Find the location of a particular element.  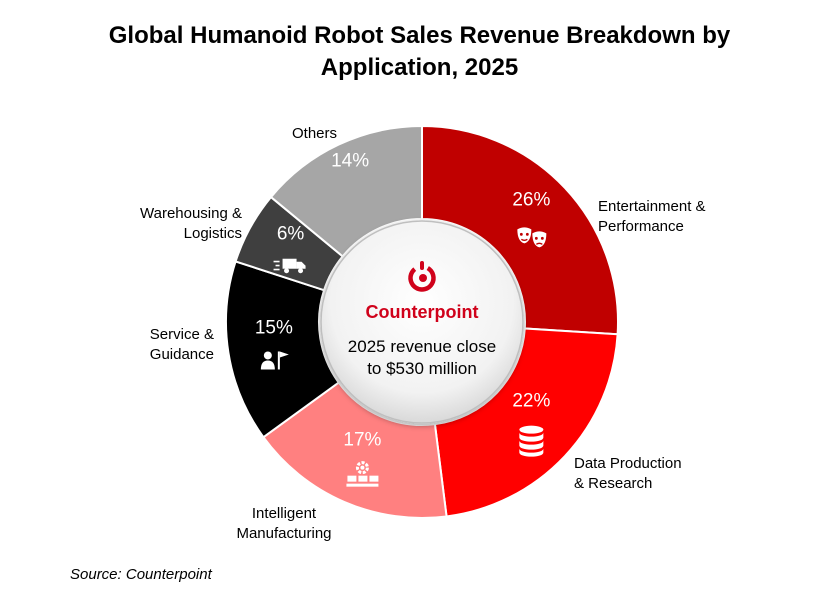

slice-percent-label: 17% is located at coordinates (362, 440).